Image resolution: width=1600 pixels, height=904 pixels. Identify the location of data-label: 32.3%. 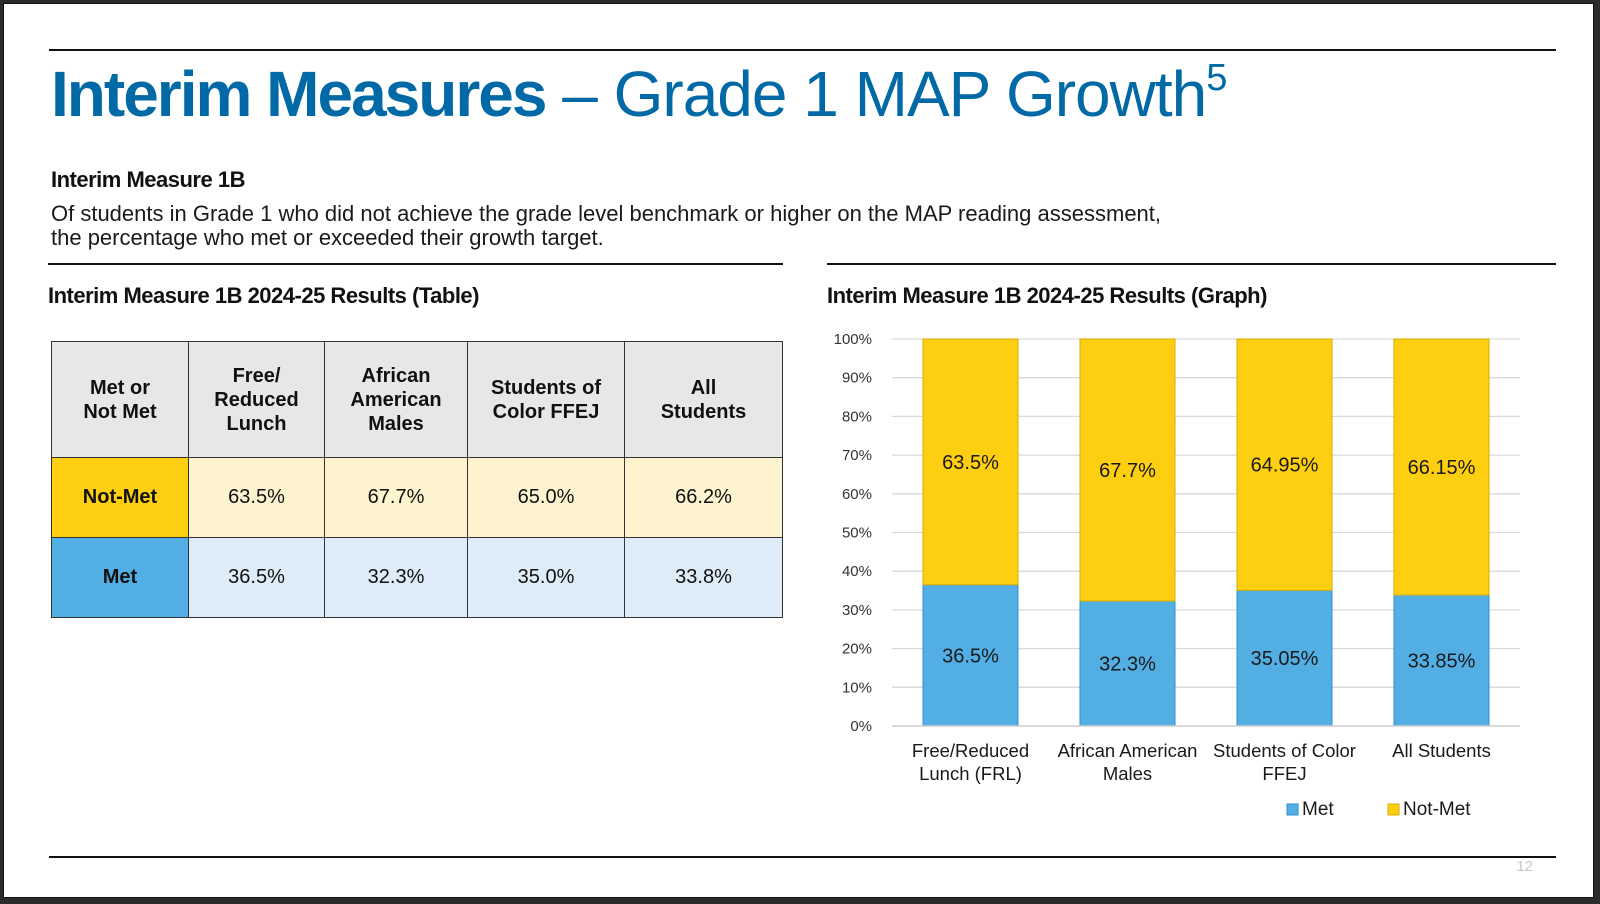
(1127, 664).